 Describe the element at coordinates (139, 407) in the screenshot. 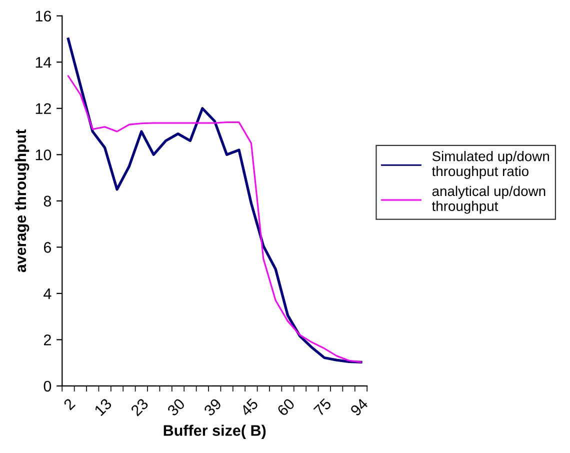

I see `x-tick-label: 23` at that location.